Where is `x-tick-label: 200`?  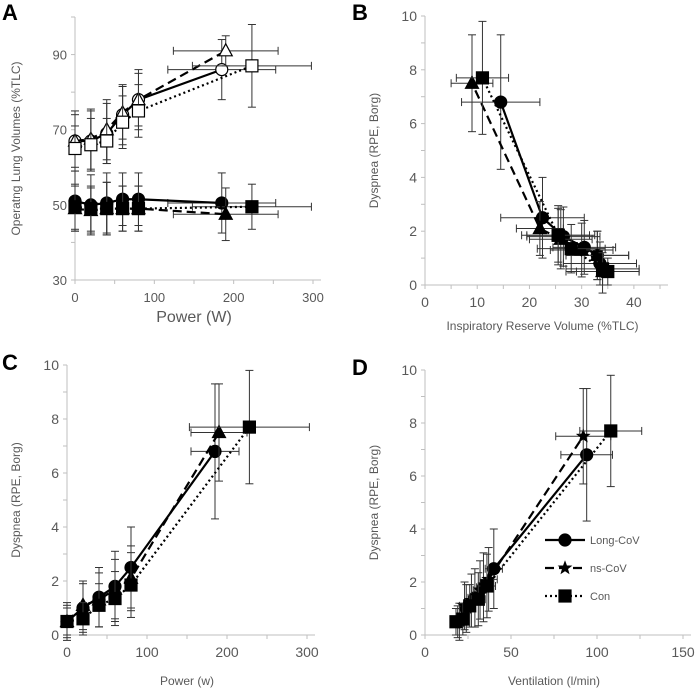 x-tick-label: 200 is located at coordinates (227, 652).